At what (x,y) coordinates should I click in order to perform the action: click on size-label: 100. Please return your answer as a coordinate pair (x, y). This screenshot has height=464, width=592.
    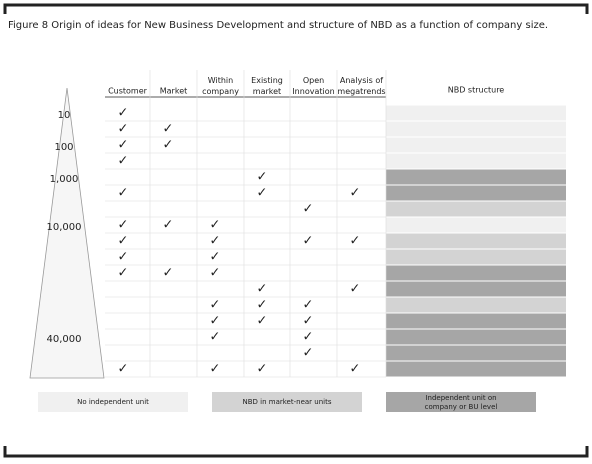
    Looking at the image, I should click on (63, 147).